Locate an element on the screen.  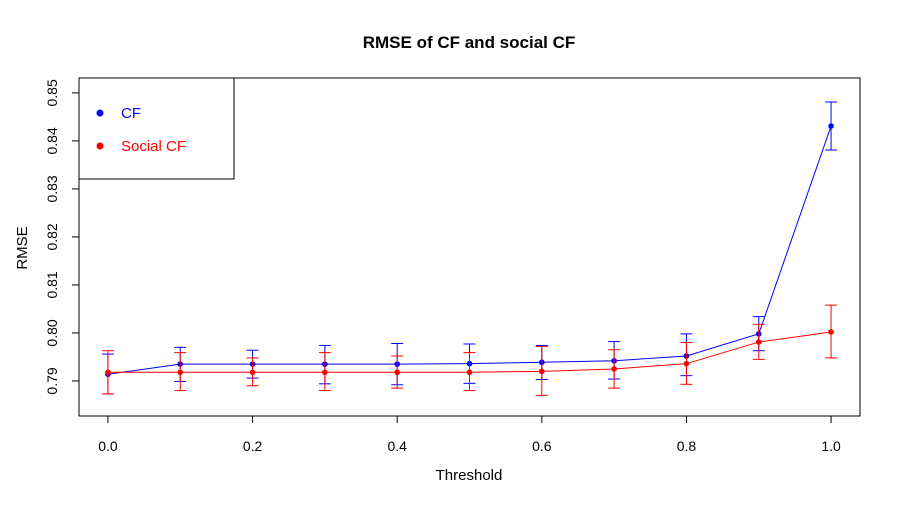
legend-box is located at coordinates (156, 128).